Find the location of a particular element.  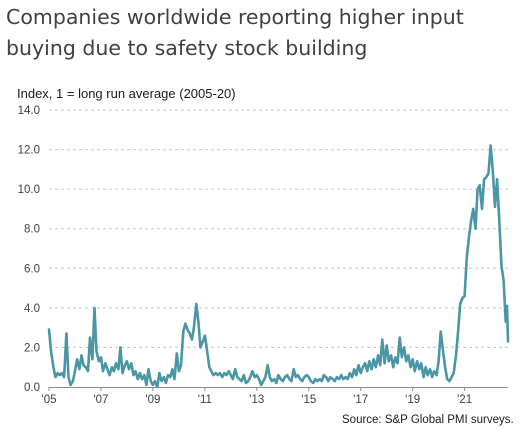

y-tick-label: 6.0 is located at coordinates (32, 269).